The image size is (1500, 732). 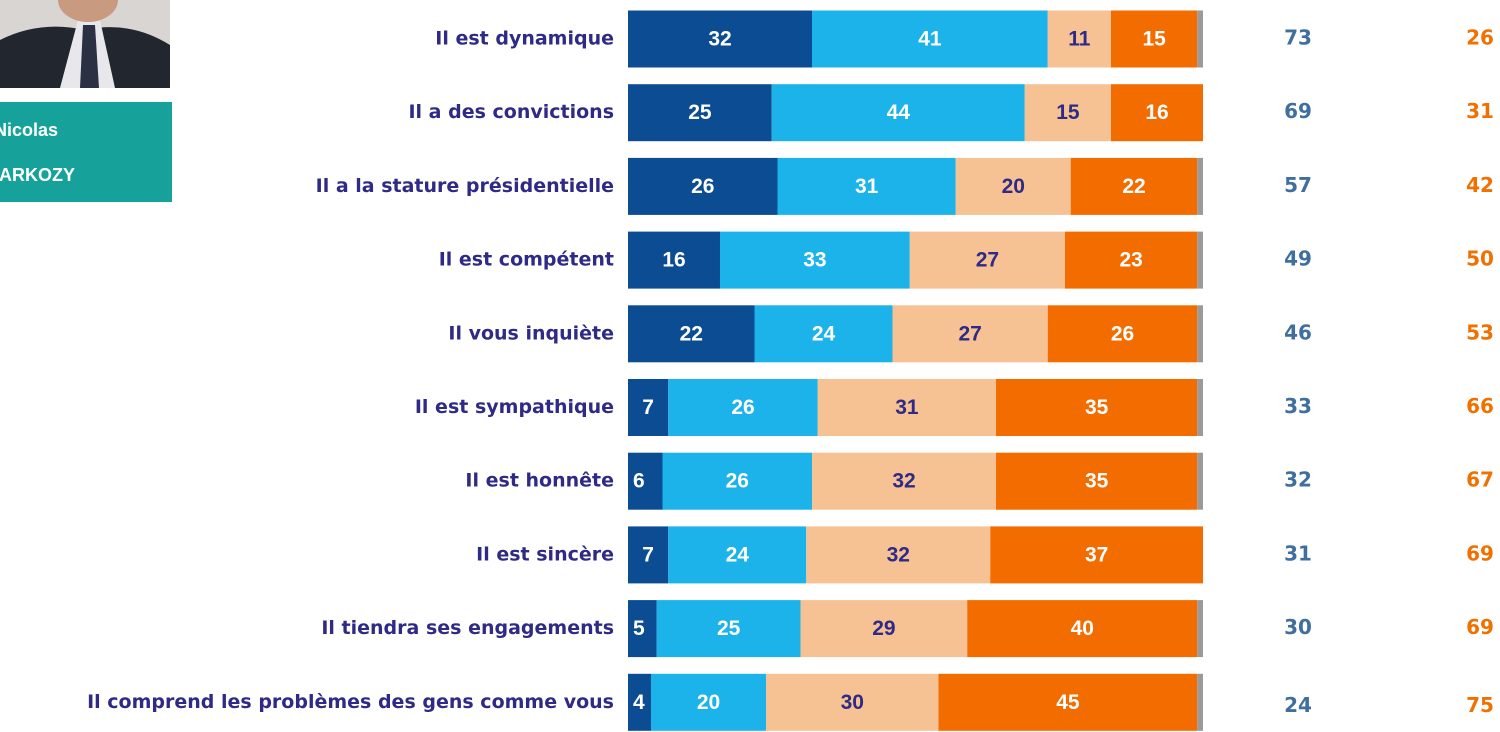 I want to click on bar-value-label: 23, so click(x=1130, y=260).